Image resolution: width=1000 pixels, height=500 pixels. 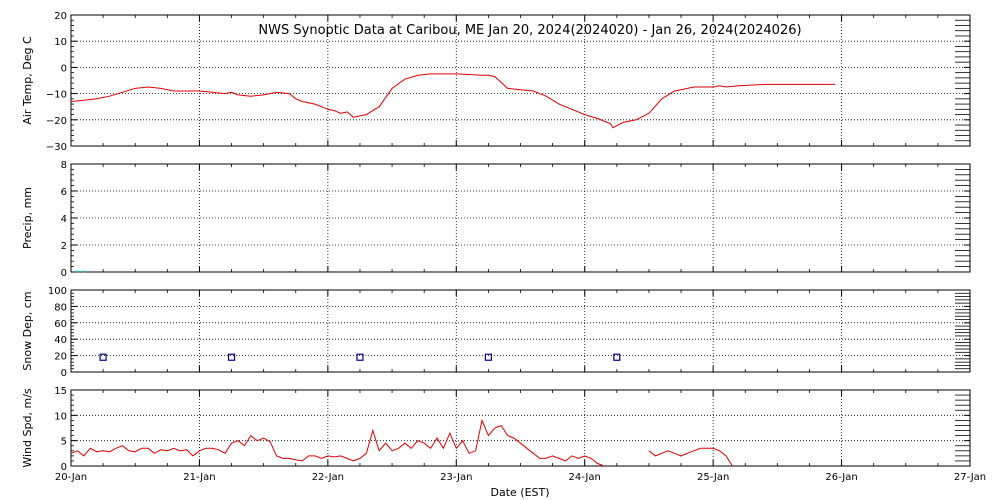 What do you see at coordinates (970, 477) in the screenshot?
I see `x-tick-label: 27-Jan` at bounding box center [970, 477].